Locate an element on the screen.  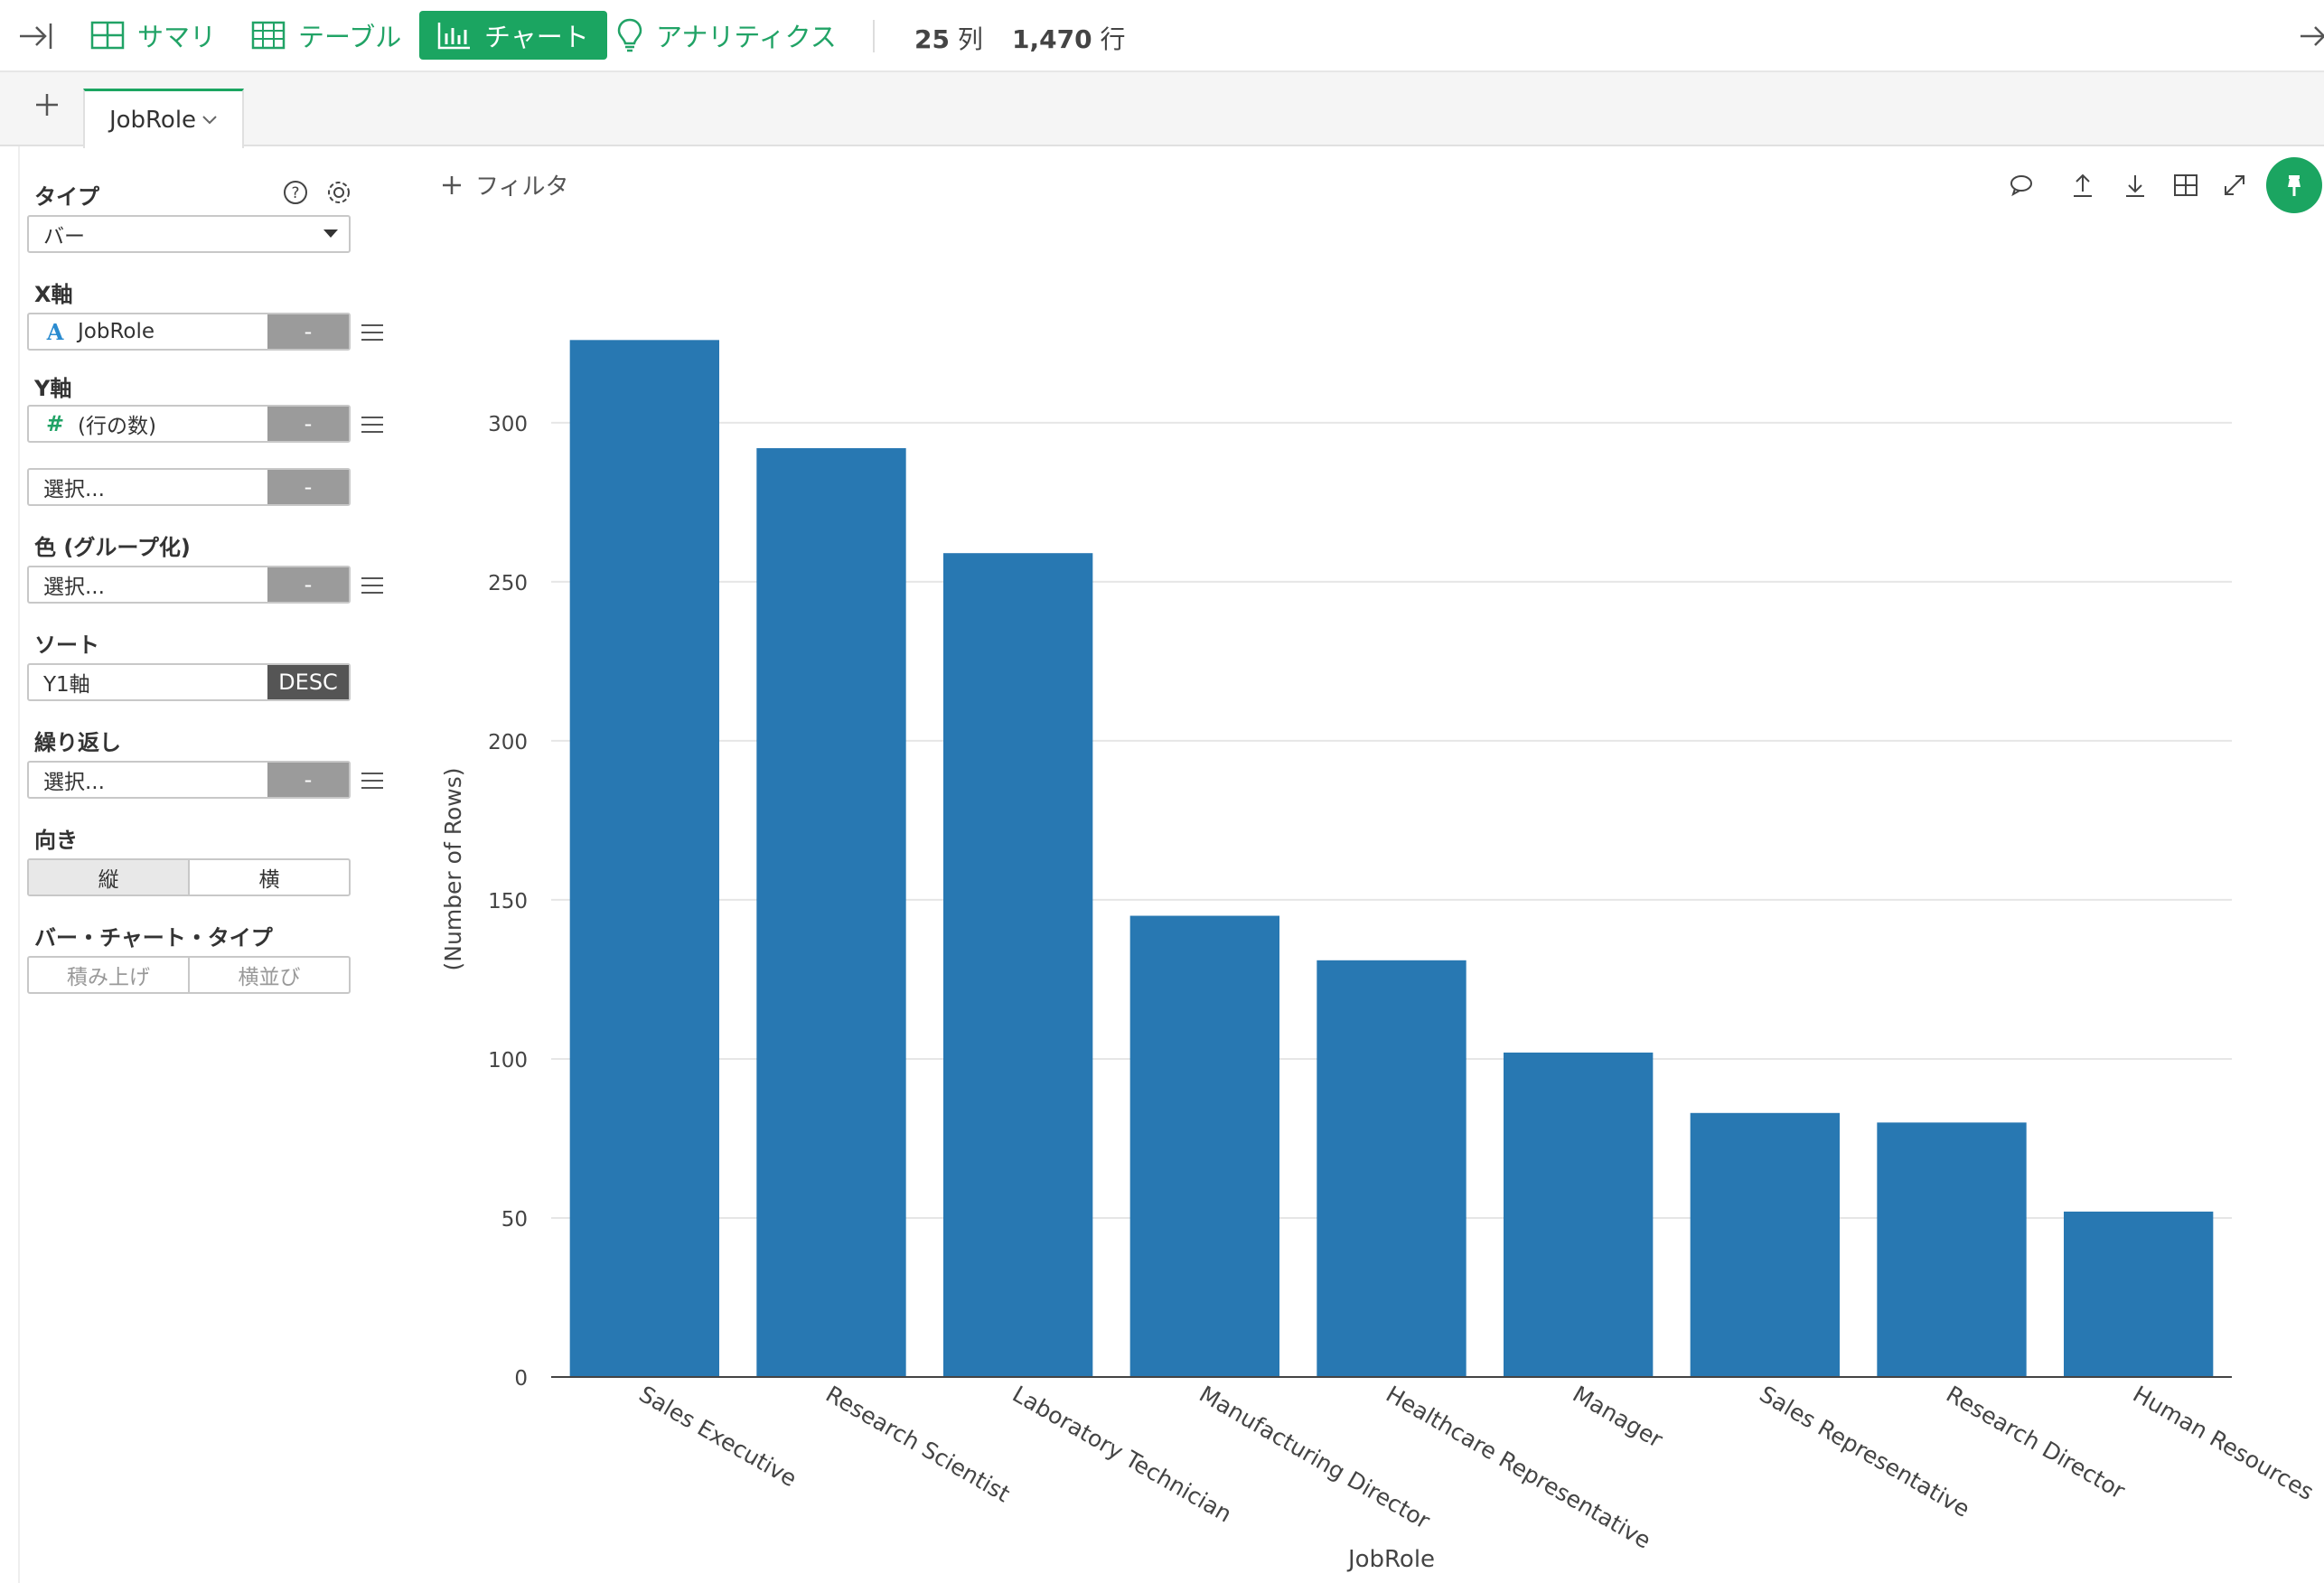
x-axis-label: X軸 is located at coordinates (53, 294).